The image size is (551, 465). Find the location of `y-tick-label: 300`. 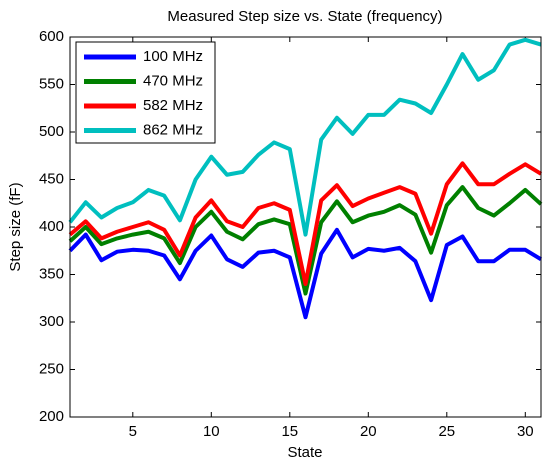

y-tick-label: 300 is located at coordinates (51, 321).